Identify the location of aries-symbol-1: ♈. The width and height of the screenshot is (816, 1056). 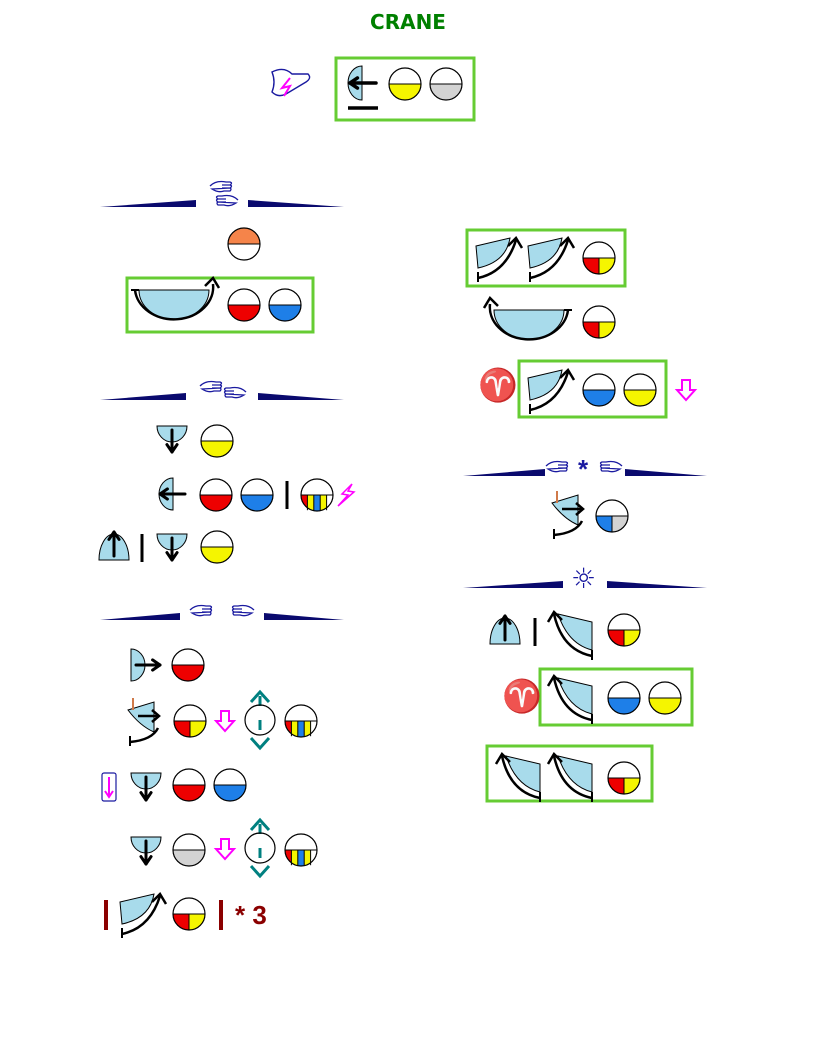
(498, 385).